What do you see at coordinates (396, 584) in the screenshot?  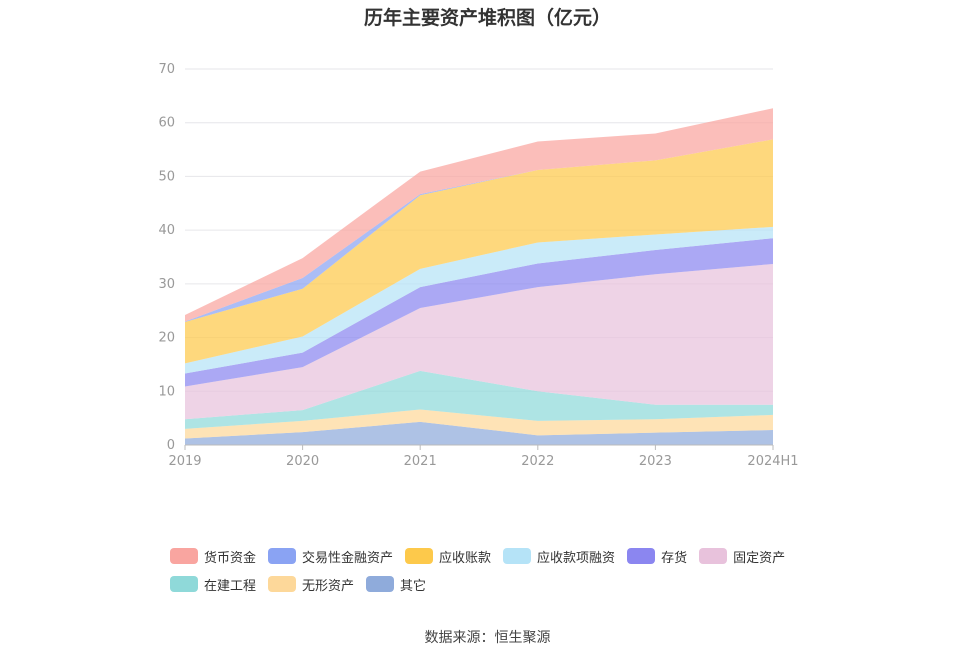 I see `legend-item: 其它` at bounding box center [396, 584].